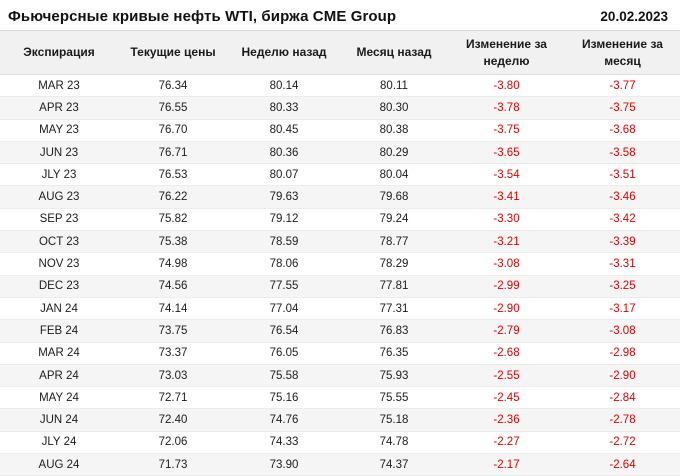 This screenshot has width=680, height=476. I want to click on price-cell: 78.77, so click(394, 242).